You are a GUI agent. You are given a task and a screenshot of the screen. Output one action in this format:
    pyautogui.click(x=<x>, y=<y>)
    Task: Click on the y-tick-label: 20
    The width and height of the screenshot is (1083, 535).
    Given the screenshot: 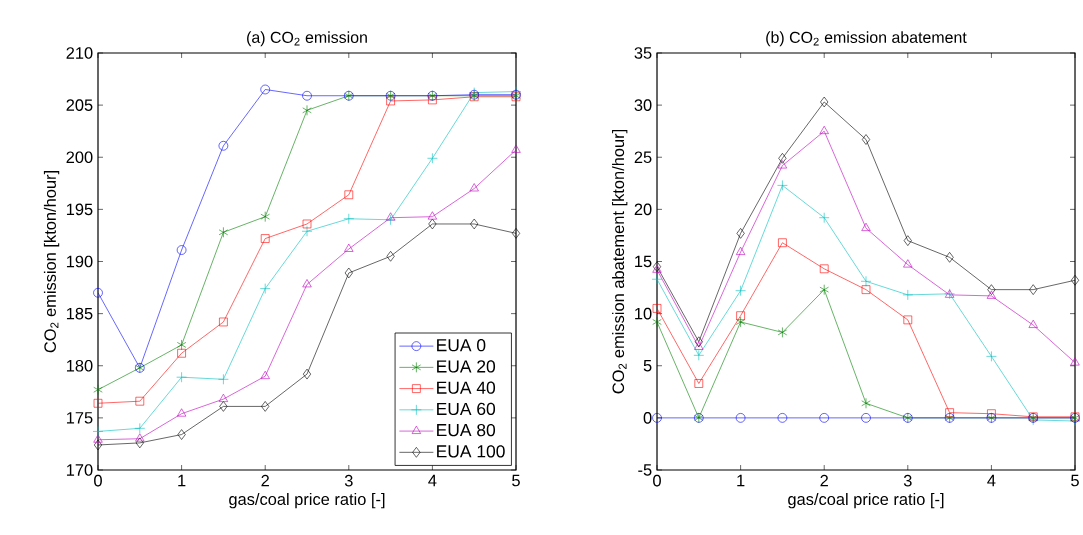 What is the action you would take?
    pyautogui.click(x=643, y=209)
    